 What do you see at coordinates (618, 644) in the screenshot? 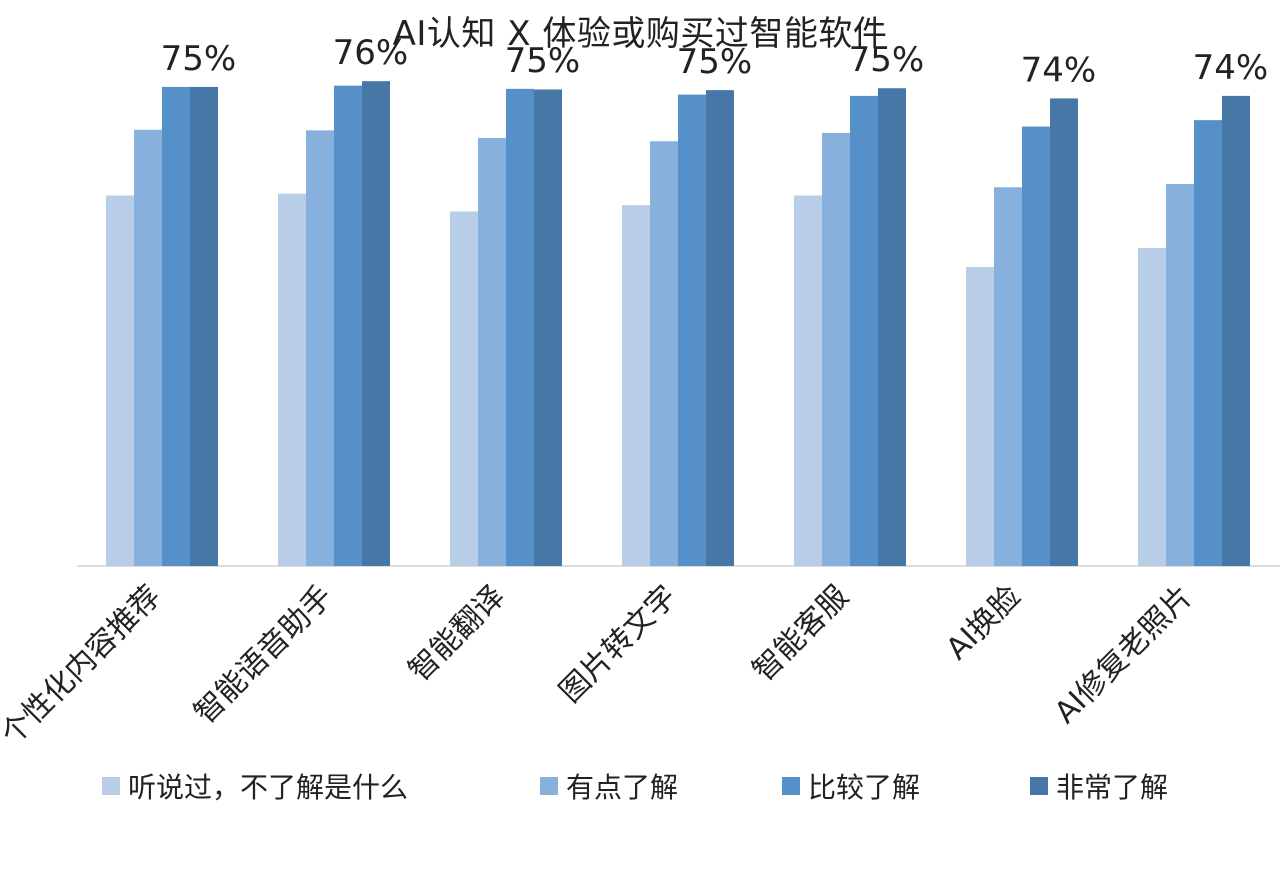
I see `category-label: 图片转文字` at bounding box center [618, 644].